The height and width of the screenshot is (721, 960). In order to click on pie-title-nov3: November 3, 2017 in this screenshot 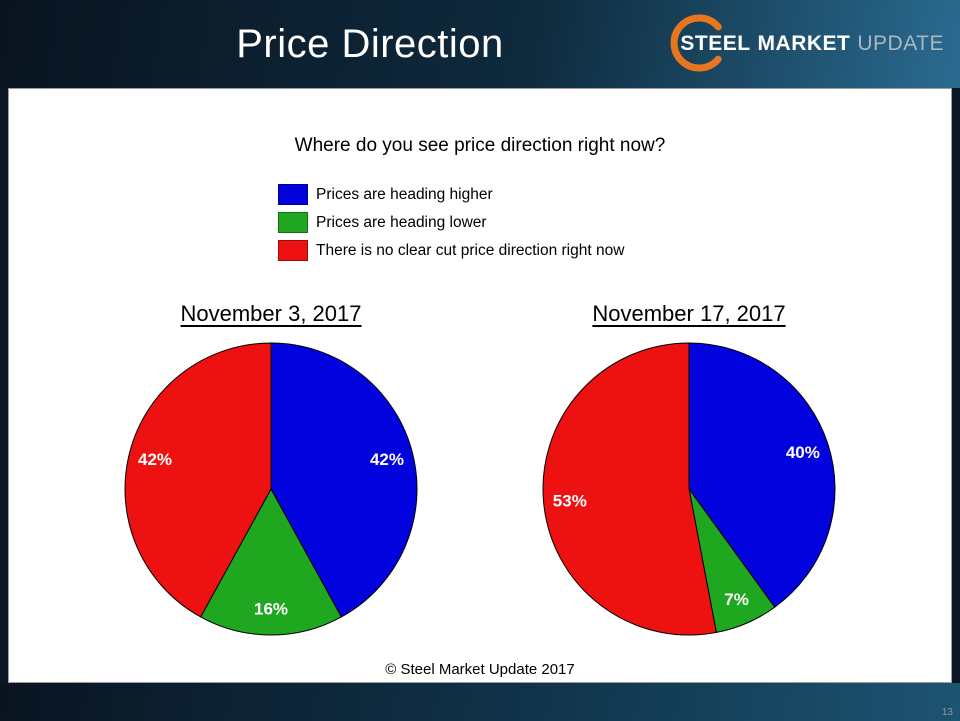, I will do `click(271, 313)`.